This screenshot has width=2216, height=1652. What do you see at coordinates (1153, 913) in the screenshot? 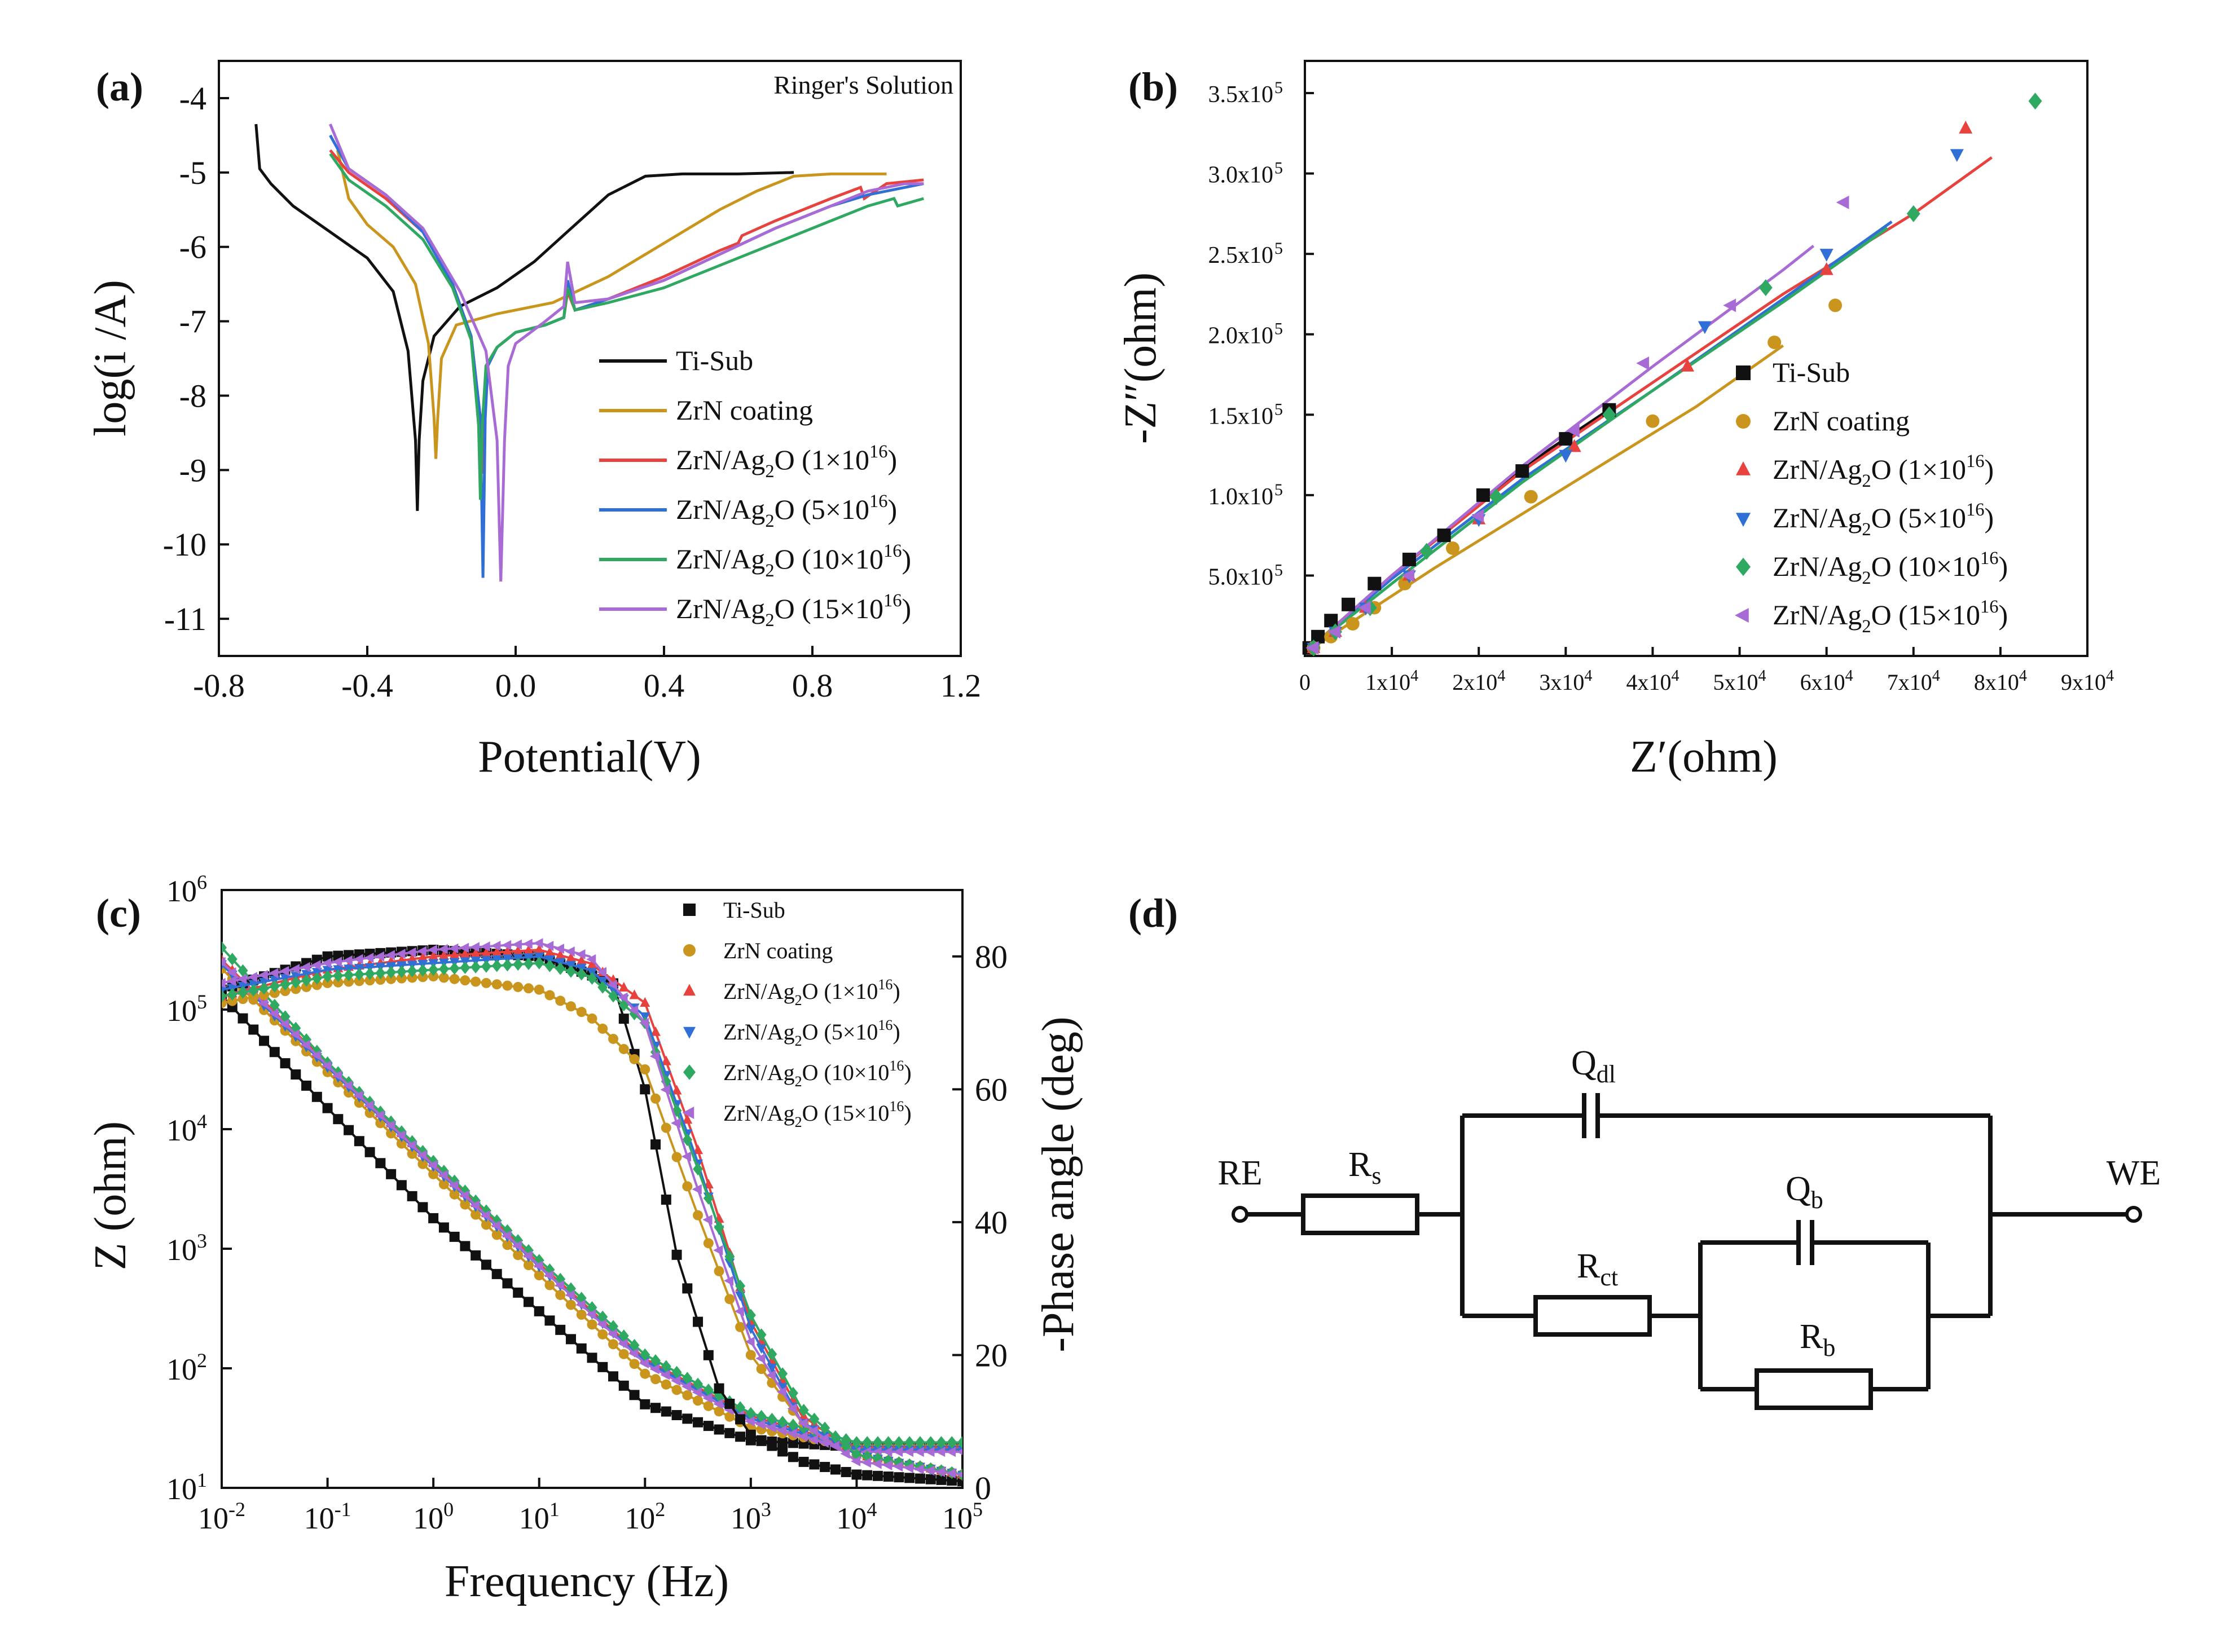
I see `panel-label-d: (d)` at bounding box center [1153, 913].